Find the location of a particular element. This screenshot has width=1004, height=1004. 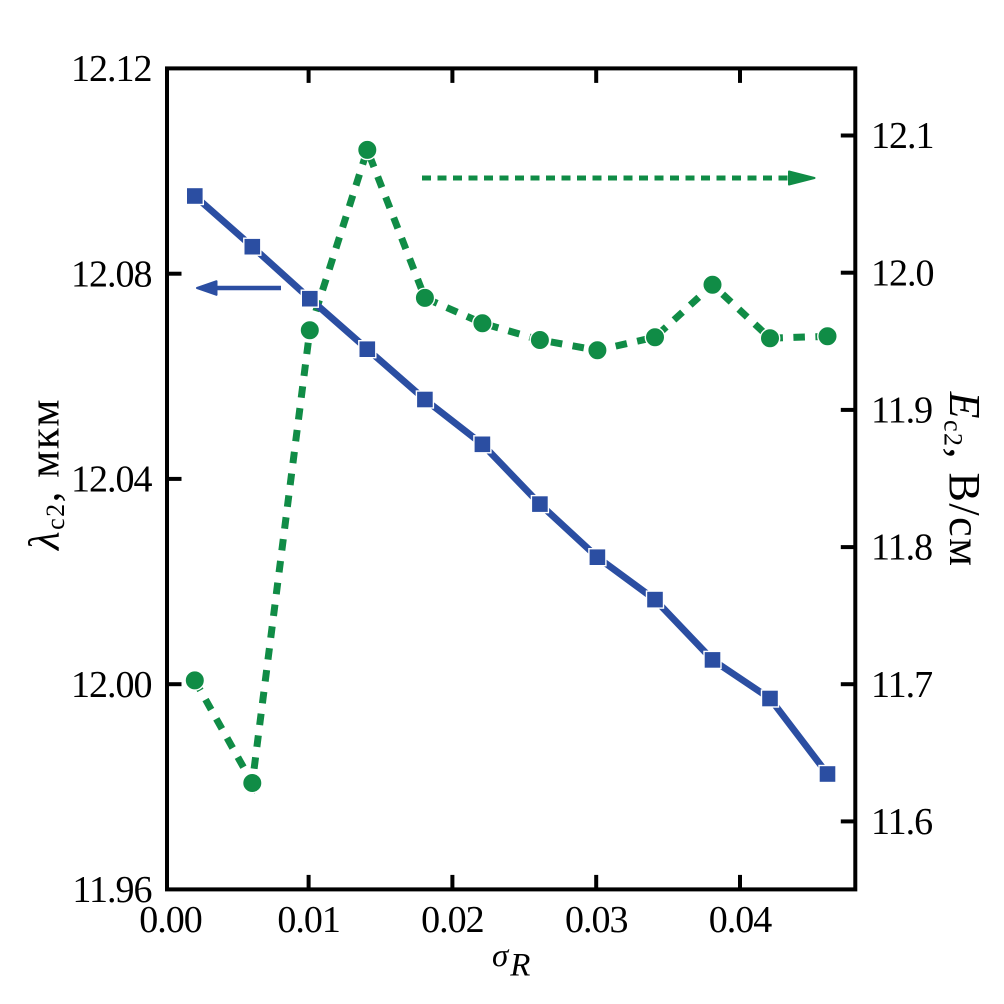

svg-text: 12.04 is located at coordinates (112, 480).